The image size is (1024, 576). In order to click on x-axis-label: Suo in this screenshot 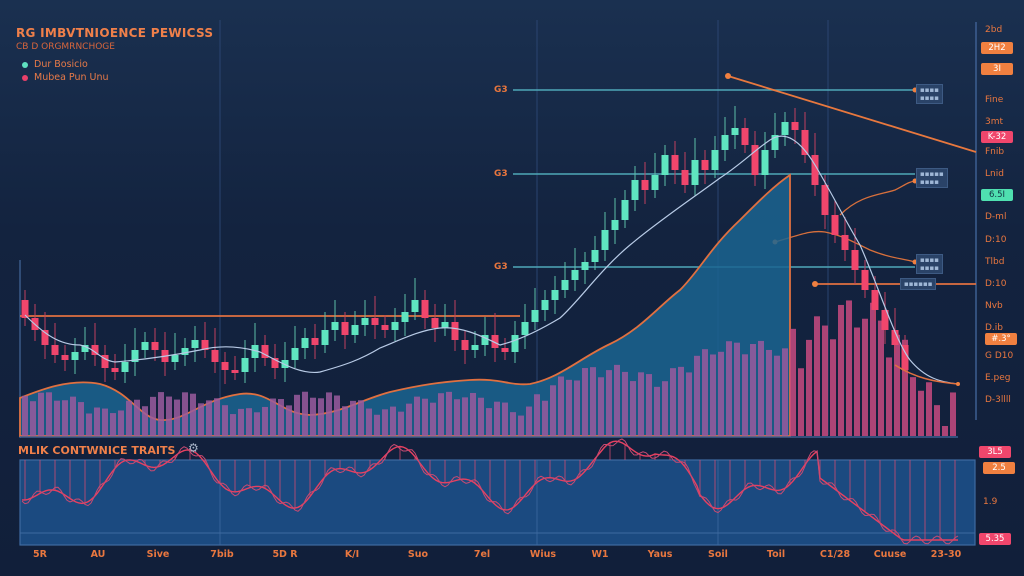, I will do `click(418, 554)`.